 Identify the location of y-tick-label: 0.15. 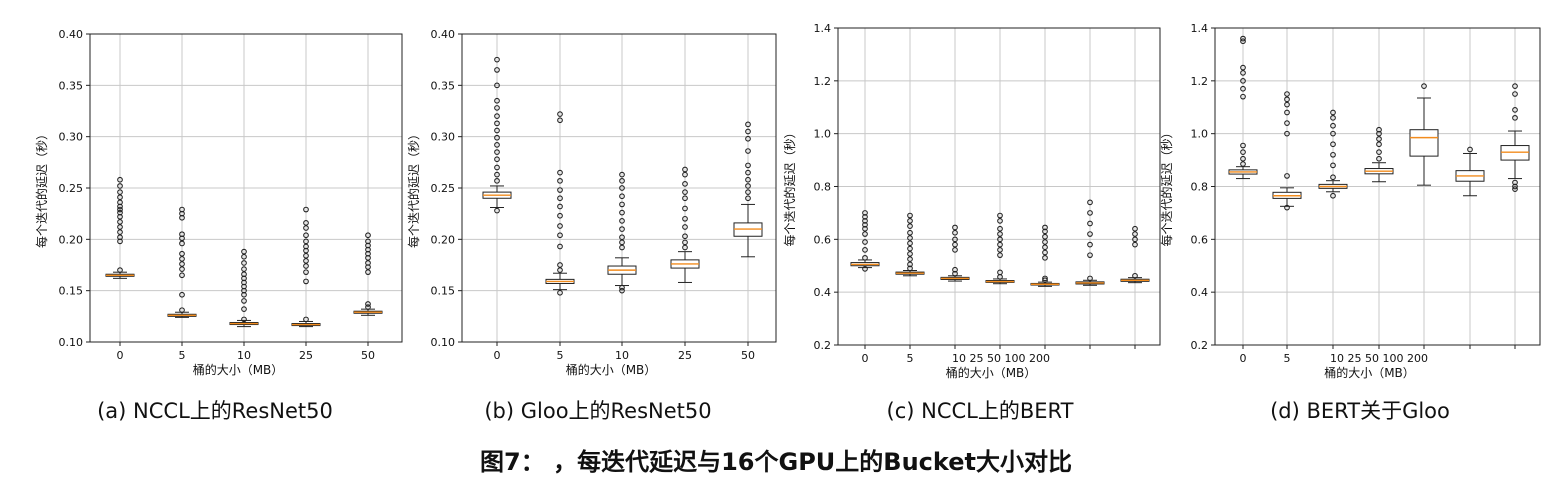
(71, 291).